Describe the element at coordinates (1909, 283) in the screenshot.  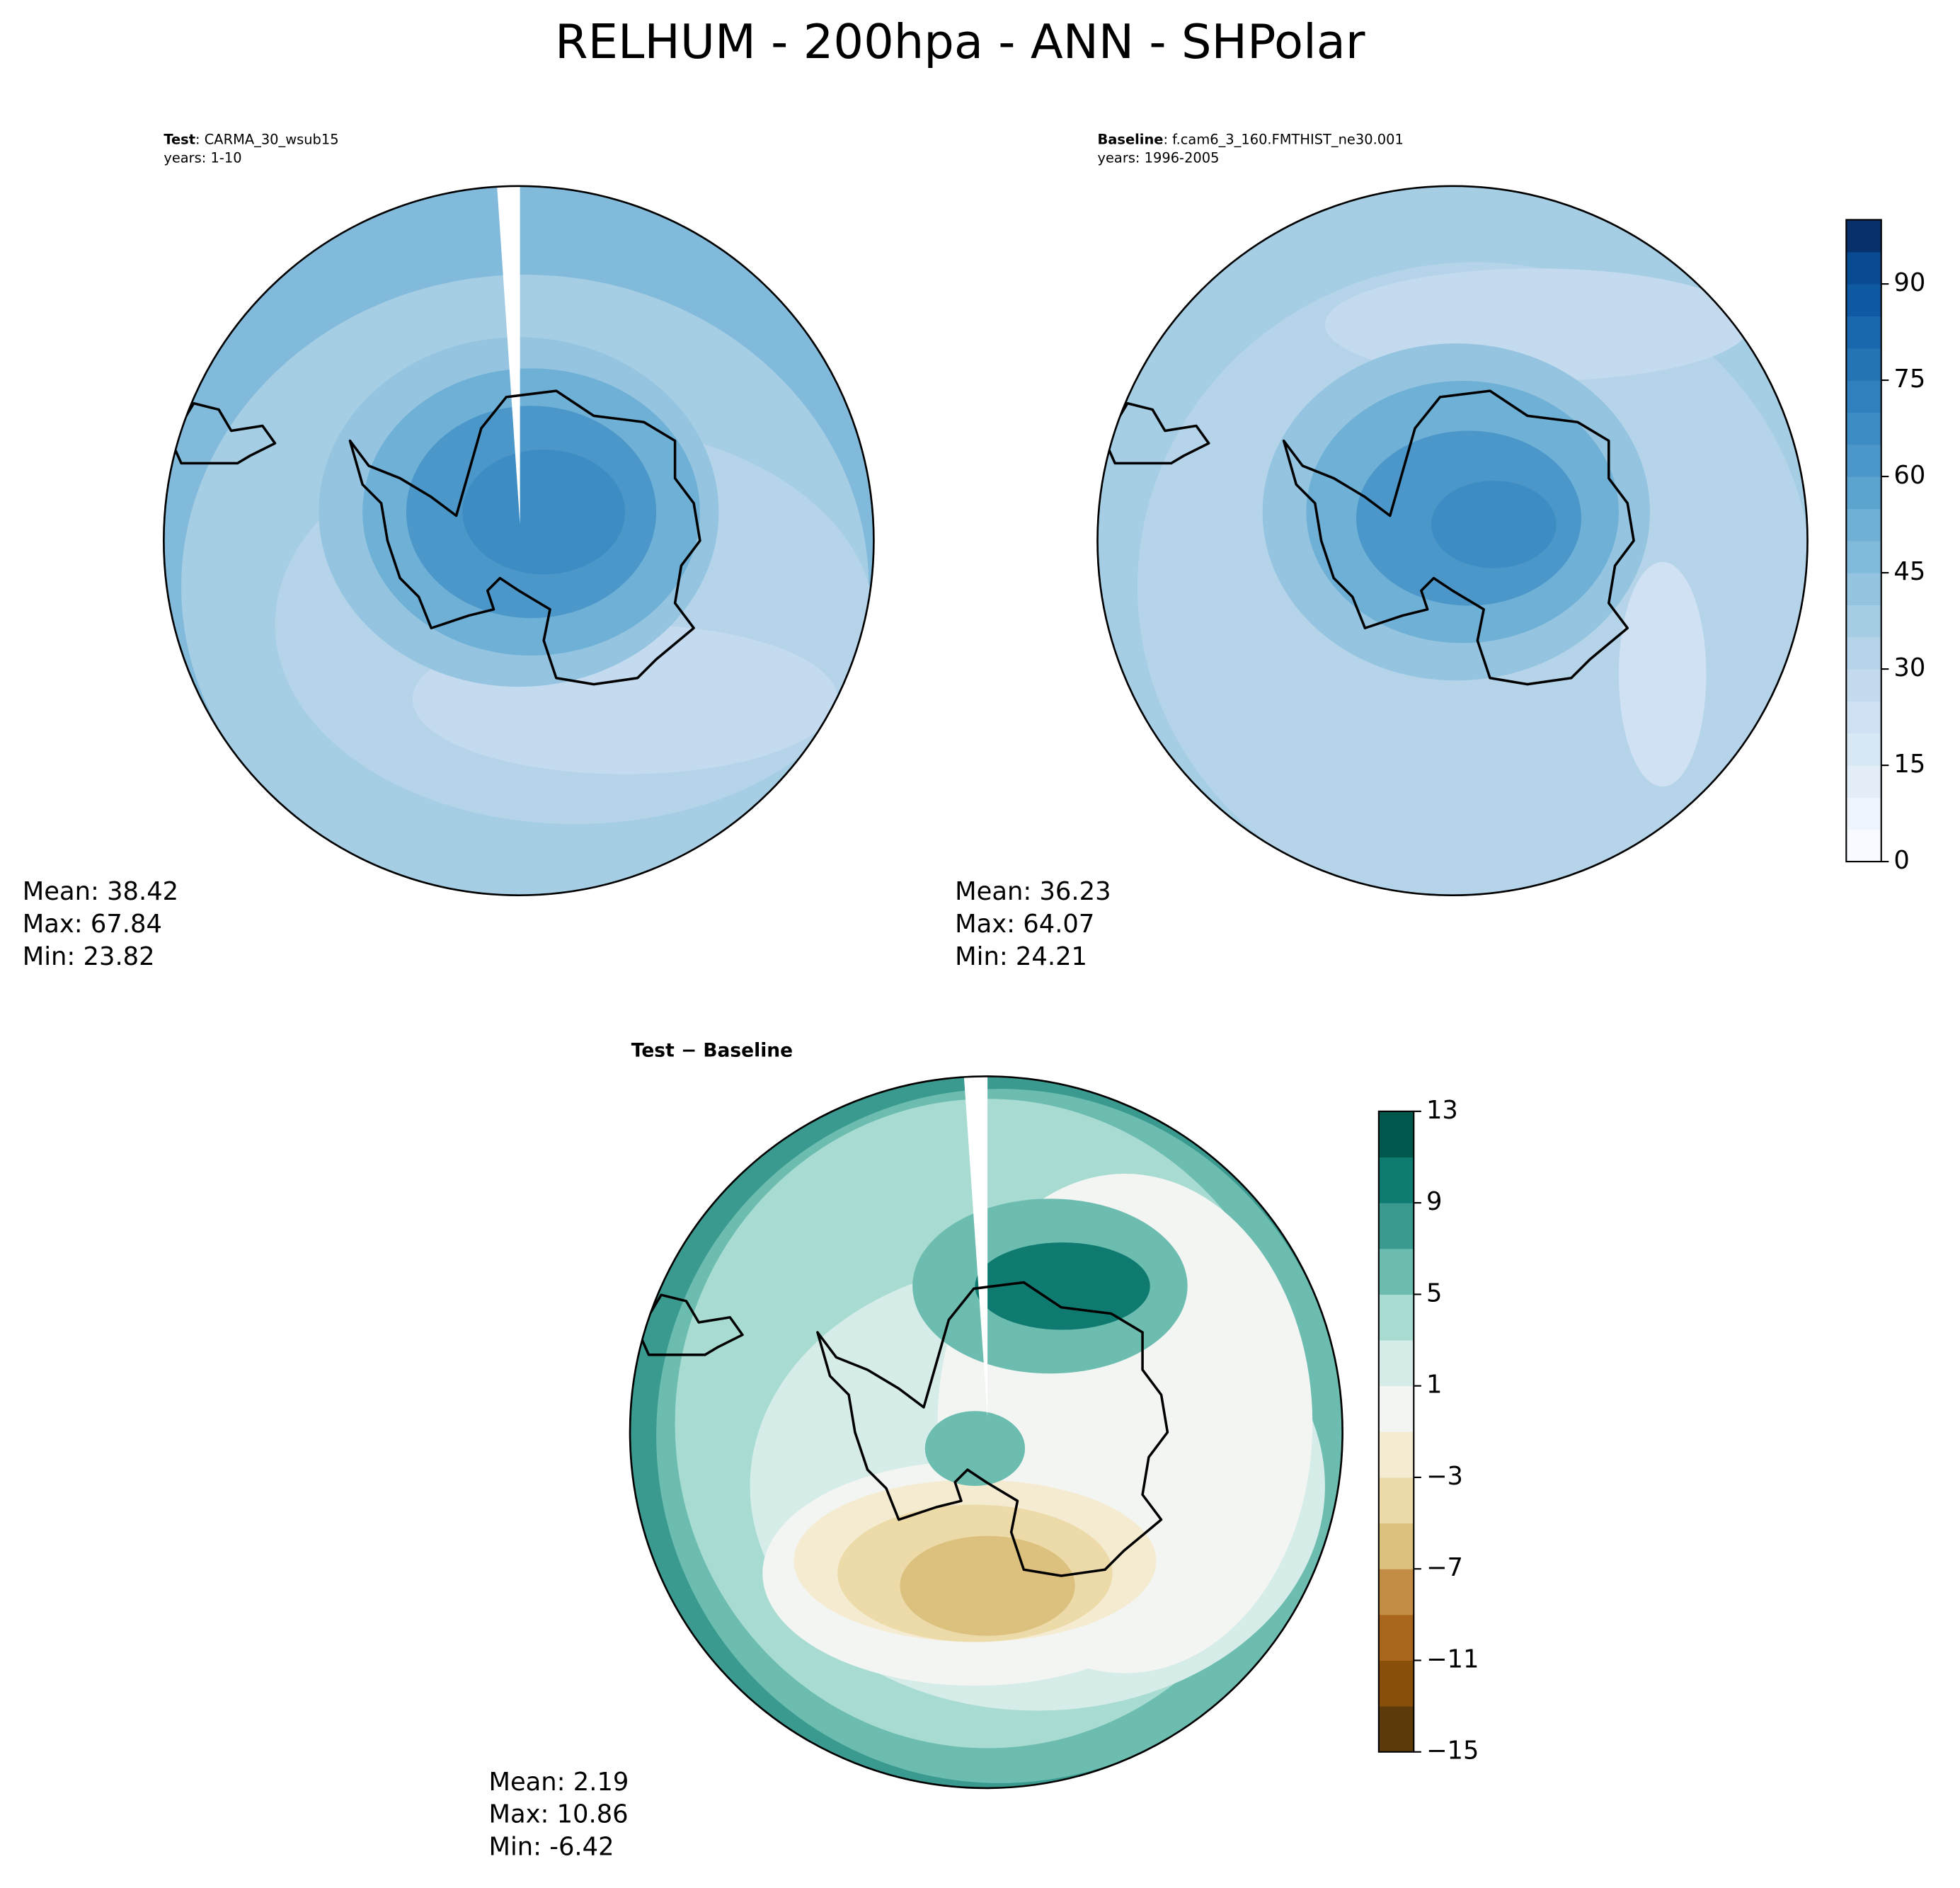
I see `colorbar-tick-label: 90` at that location.